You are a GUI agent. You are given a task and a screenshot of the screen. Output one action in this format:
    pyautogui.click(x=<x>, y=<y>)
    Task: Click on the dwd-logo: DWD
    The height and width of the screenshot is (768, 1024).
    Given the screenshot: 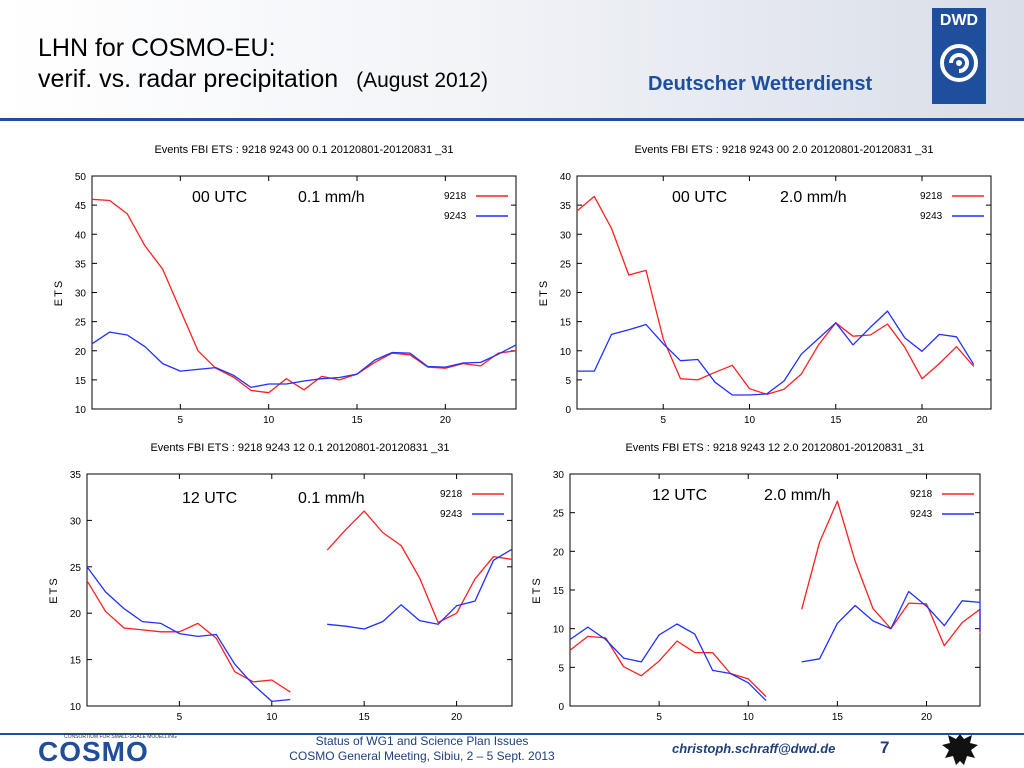 What is the action you would take?
    pyautogui.click(x=959, y=56)
    